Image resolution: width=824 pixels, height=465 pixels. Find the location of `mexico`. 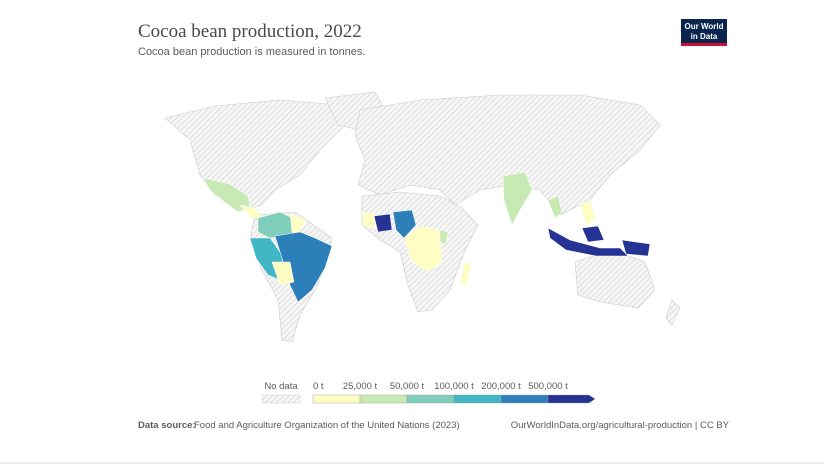

mexico is located at coordinates (226, 195).